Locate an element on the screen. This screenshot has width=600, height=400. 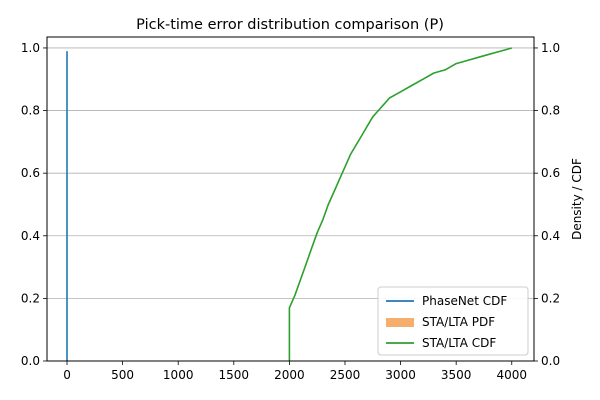
x-tick-label: 1000 is located at coordinates (178, 375).